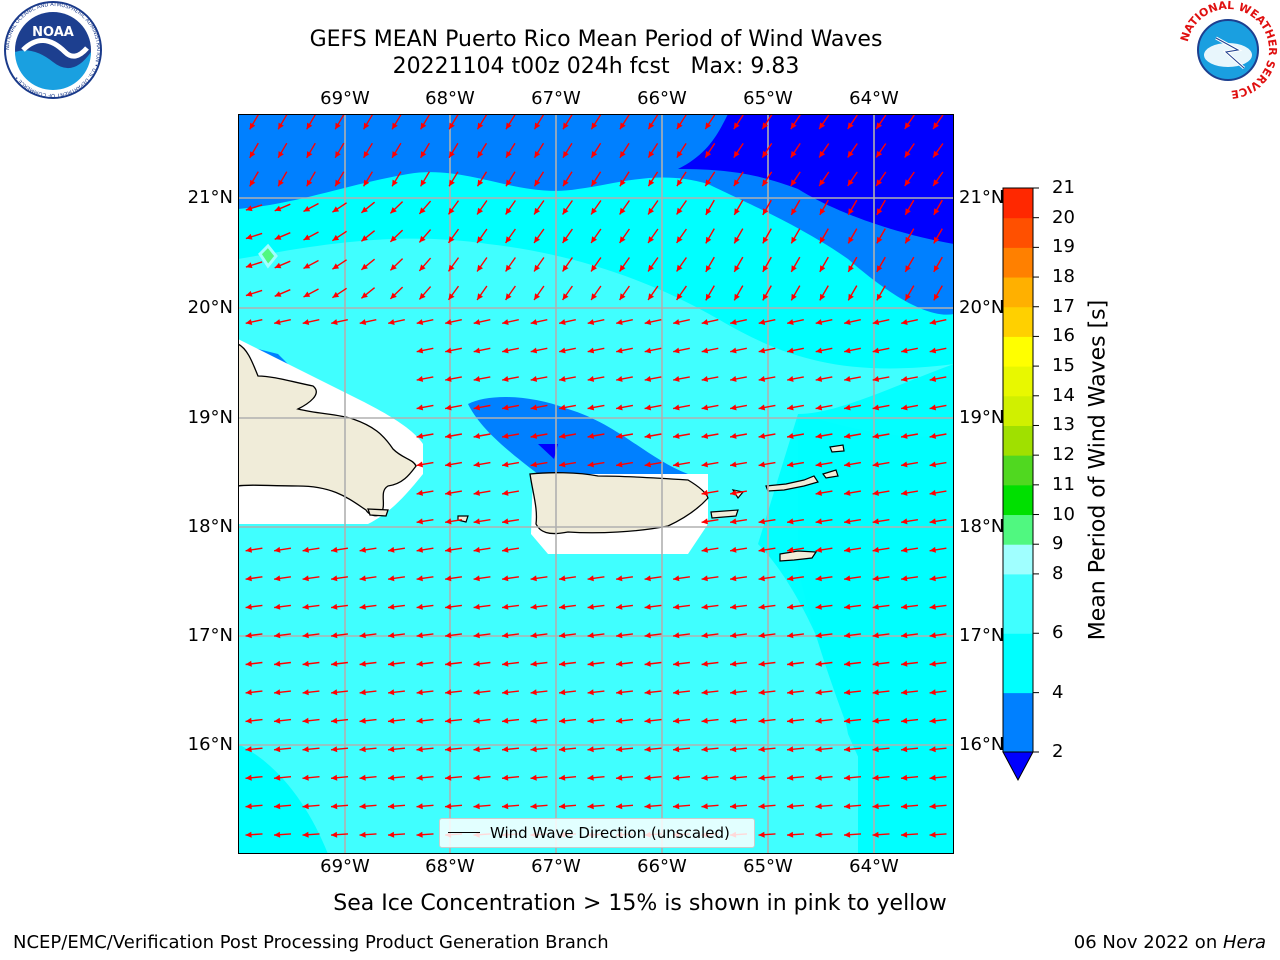 Image resolution: width=1280 pixels, height=960 pixels. I want to click on colorbar-tick-label: 4, so click(1058, 692).